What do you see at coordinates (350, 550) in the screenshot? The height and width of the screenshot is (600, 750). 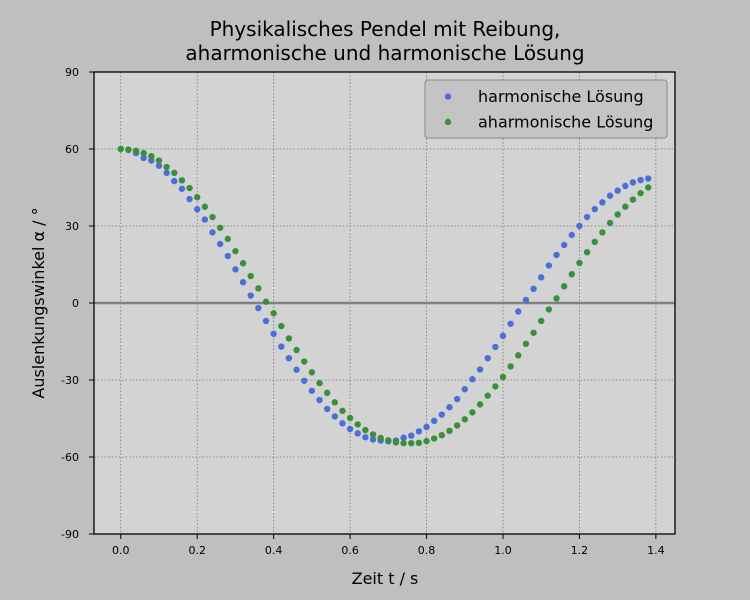 I see `x-tick-label: 0.6` at bounding box center [350, 550].